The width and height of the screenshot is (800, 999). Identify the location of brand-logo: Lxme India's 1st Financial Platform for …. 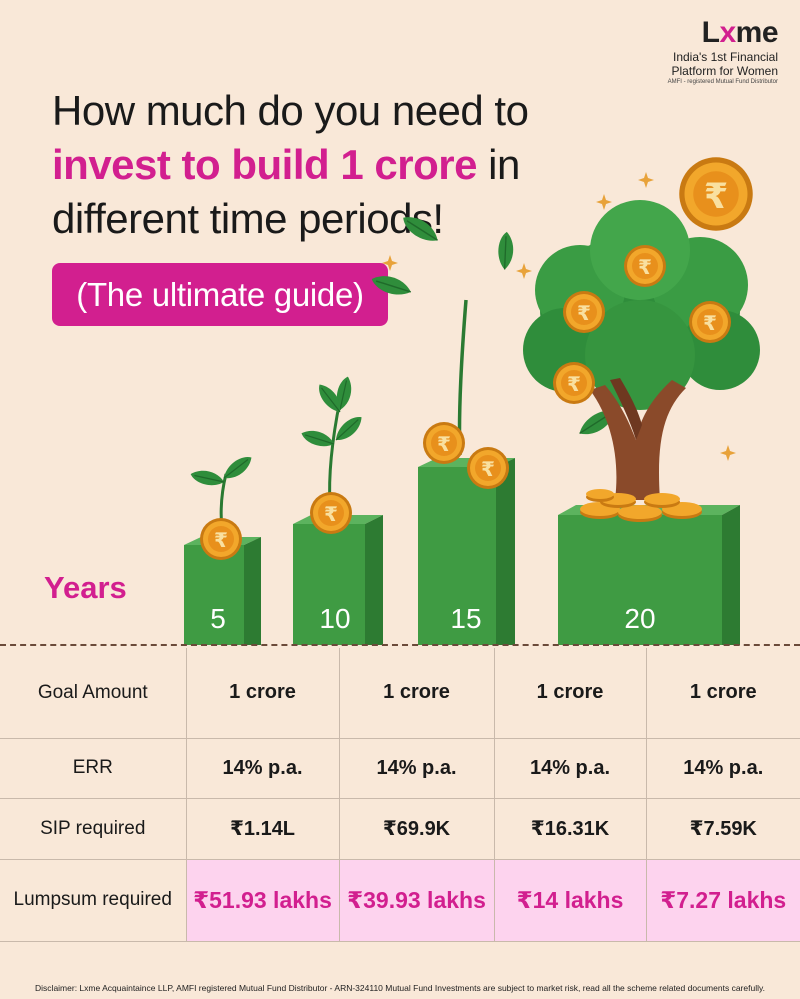
(721, 51).